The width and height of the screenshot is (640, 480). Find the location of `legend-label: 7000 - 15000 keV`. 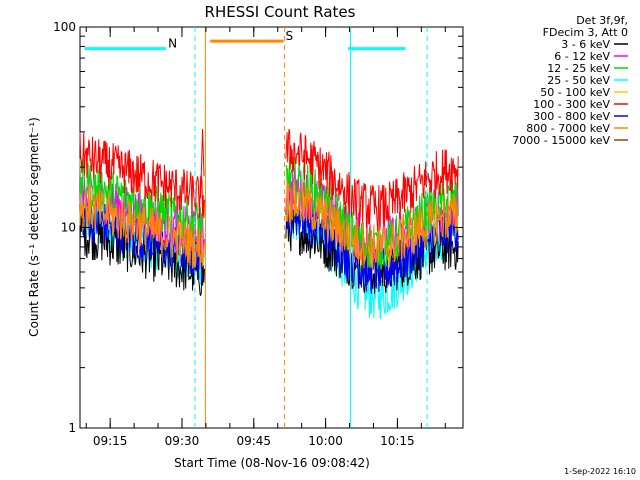

legend-label: 7000 - 15000 keV is located at coordinates (561, 140).